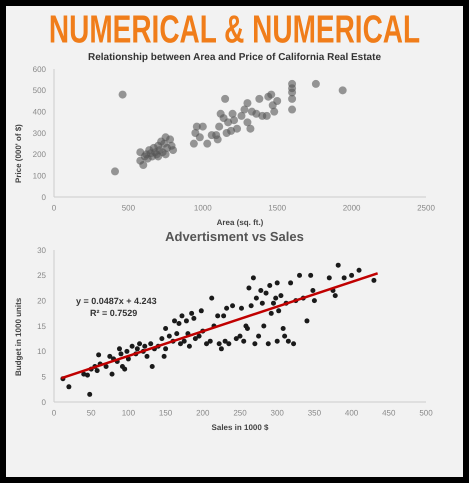 The height and width of the screenshot is (483, 469). What do you see at coordinates (39, 133) in the screenshot?
I see `y-tick-label: 300` at bounding box center [39, 133].